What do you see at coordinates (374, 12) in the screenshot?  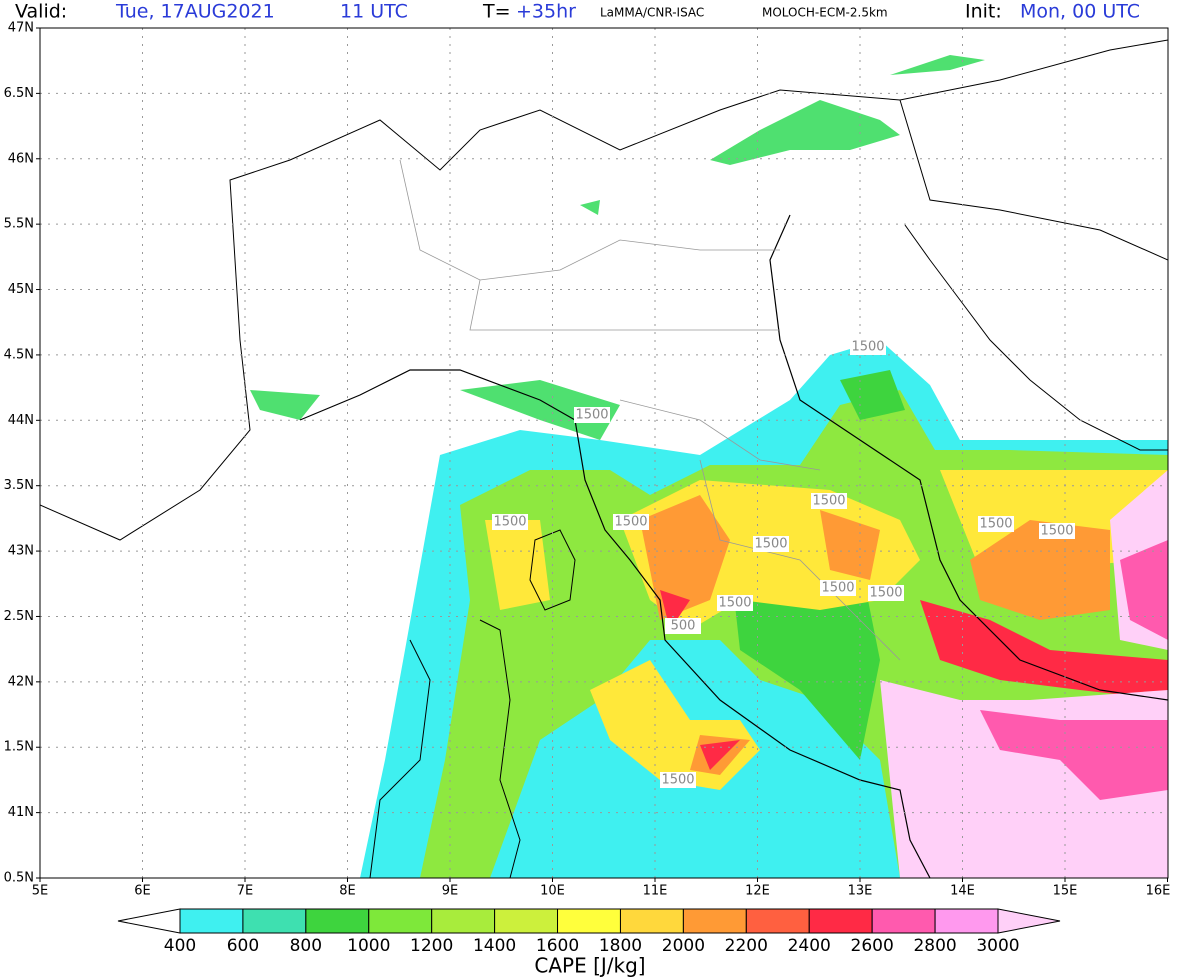 I see `valid-time: 11 UTC` at bounding box center [374, 12].